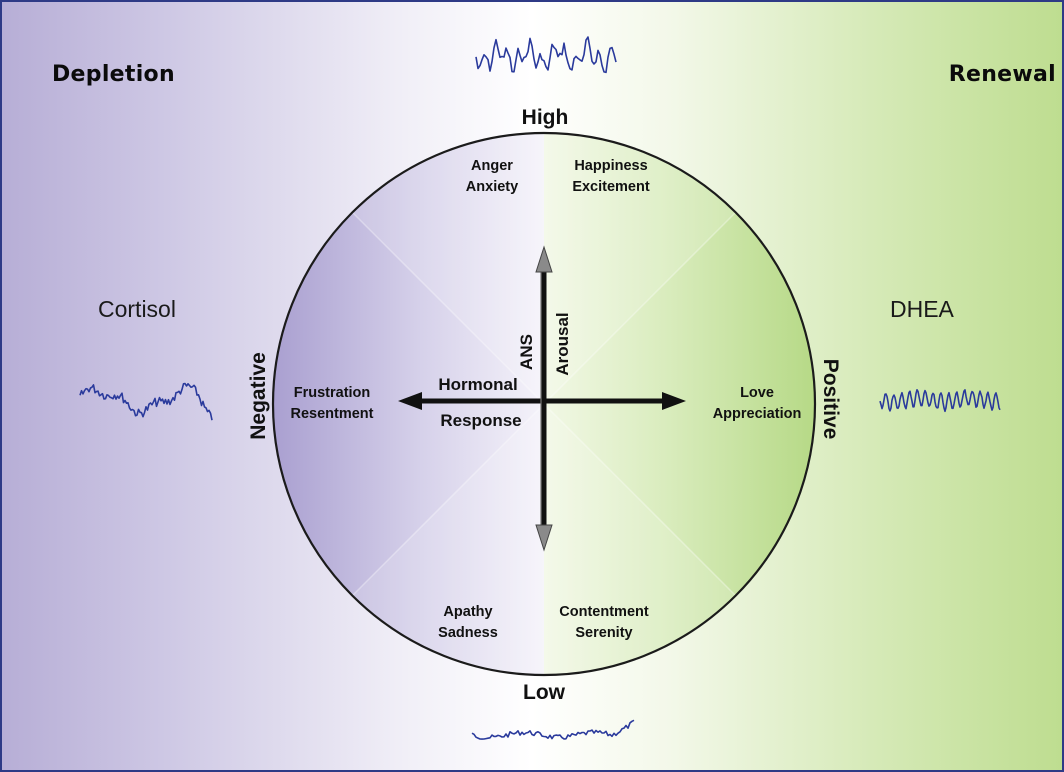 The image size is (1064, 772). I want to click on hormonal-label: Hormonal, so click(477, 384).